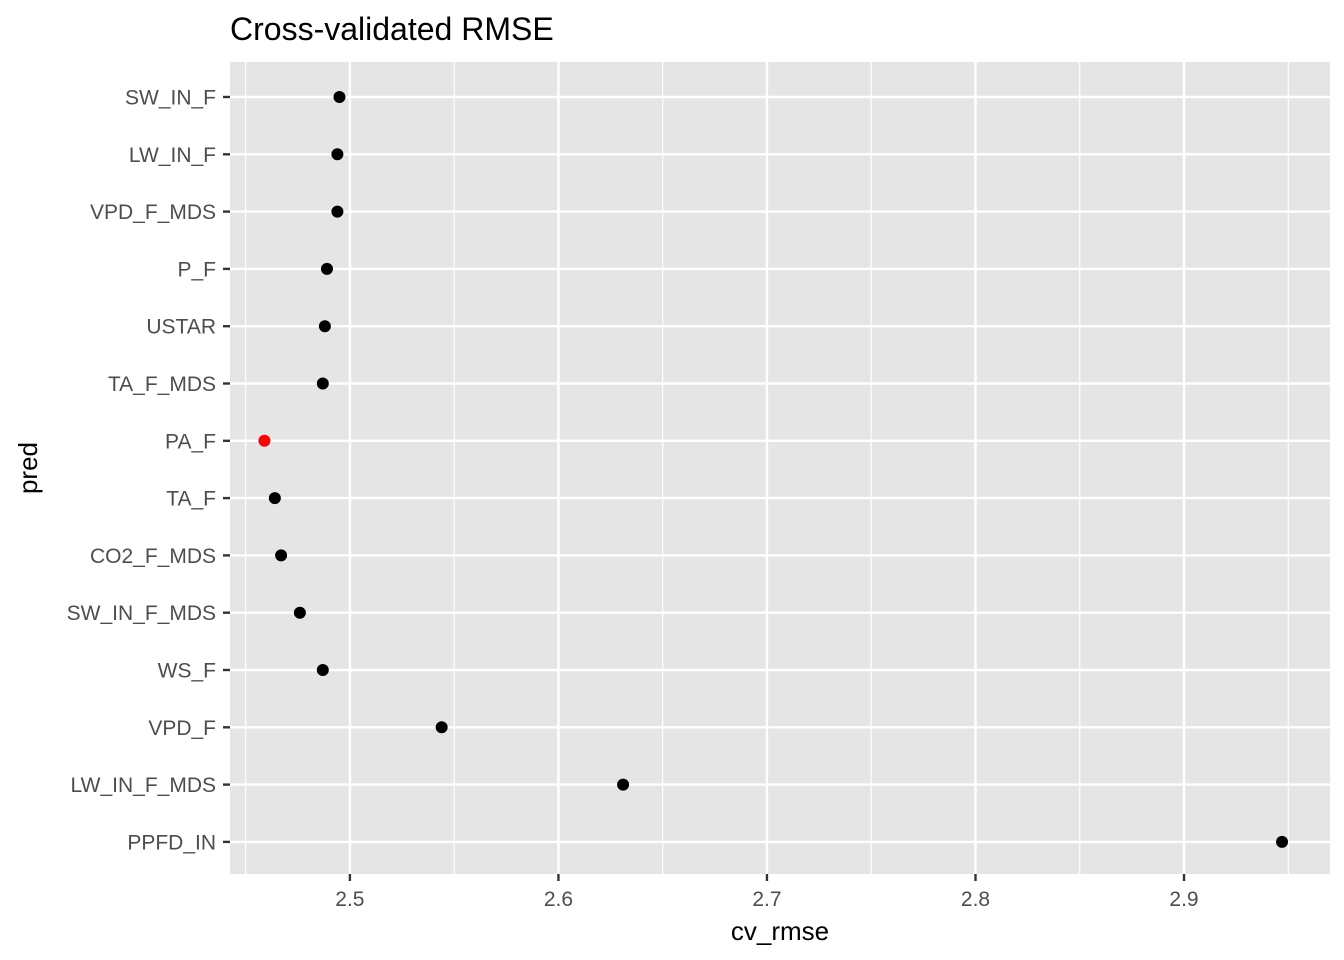  I want to click on x-tick-label: 2.6, so click(558, 899).